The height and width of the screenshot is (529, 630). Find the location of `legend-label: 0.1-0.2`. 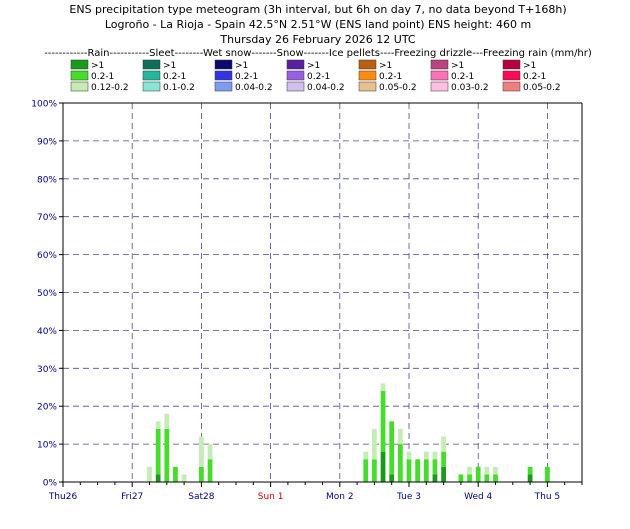

legend-label: 0.1-0.2 is located at coordinates (179, 88).